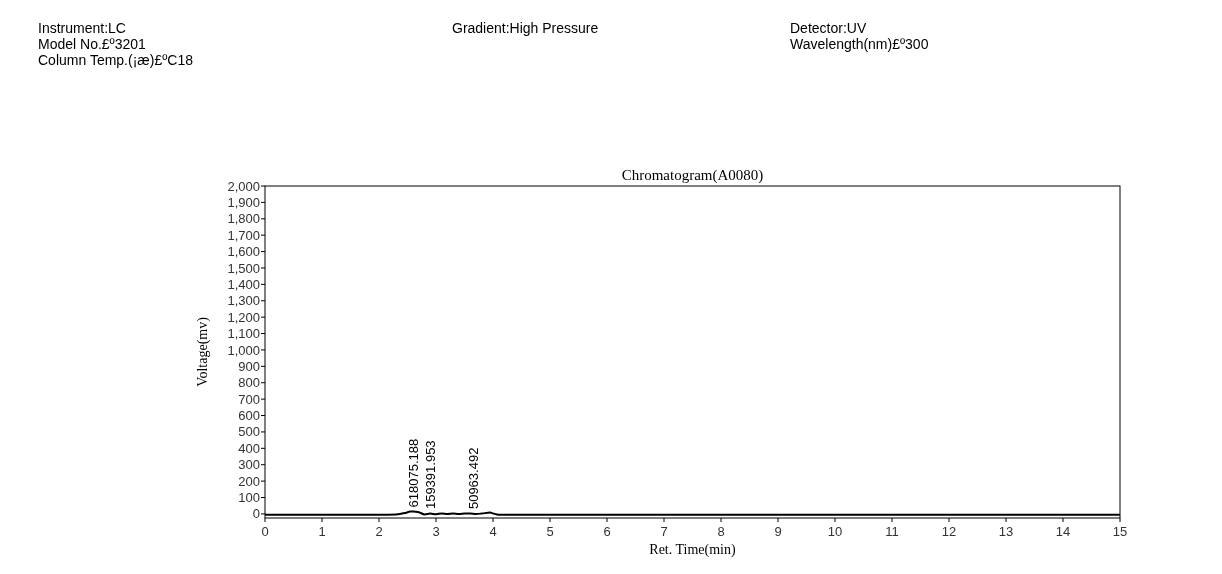 This screenshot has height=574, width=1222. I want to click on text: Column Temp.(¡æ)£ºC18, so click(116, 60).